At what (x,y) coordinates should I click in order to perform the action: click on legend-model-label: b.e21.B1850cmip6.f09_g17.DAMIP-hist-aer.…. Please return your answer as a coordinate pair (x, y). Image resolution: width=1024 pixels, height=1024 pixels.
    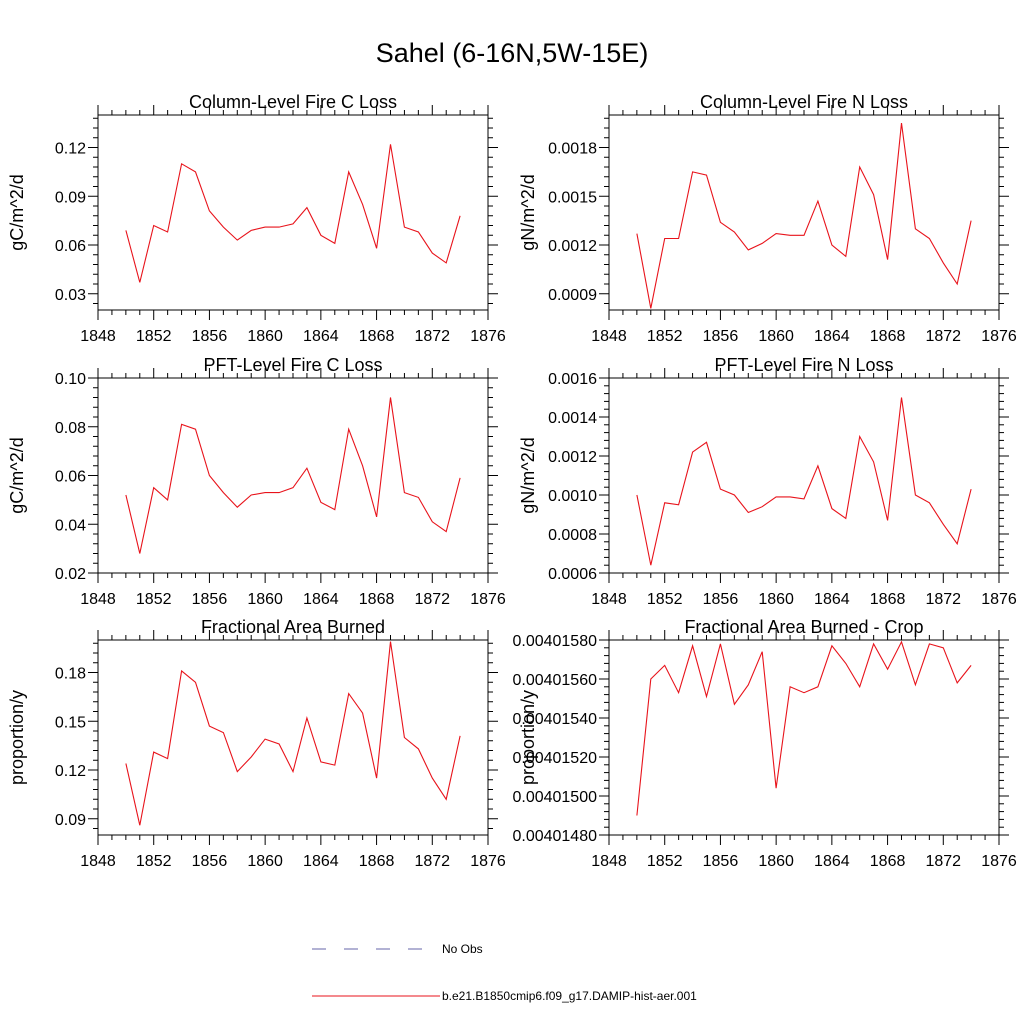
    Looking at the image, I should click on (569, 996).